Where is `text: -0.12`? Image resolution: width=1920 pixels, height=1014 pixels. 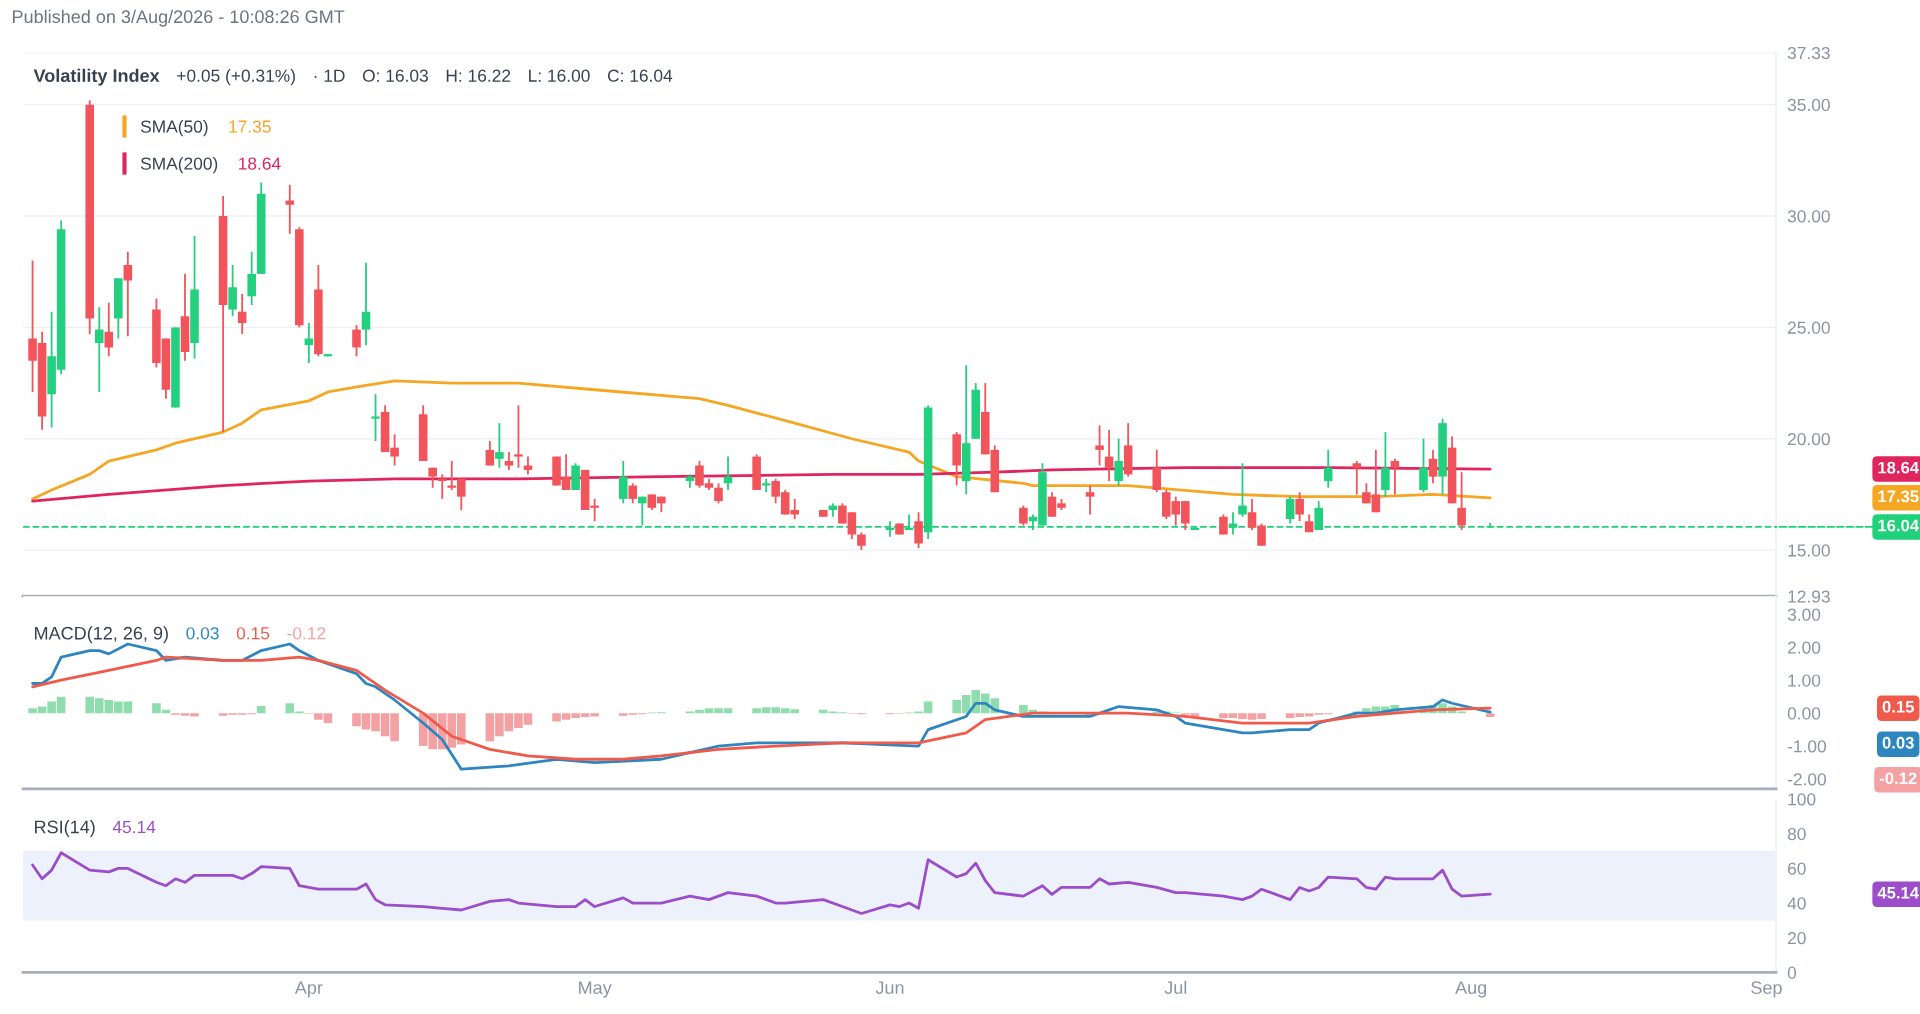
text: -0.12 is located at coordinates (1898, 778).